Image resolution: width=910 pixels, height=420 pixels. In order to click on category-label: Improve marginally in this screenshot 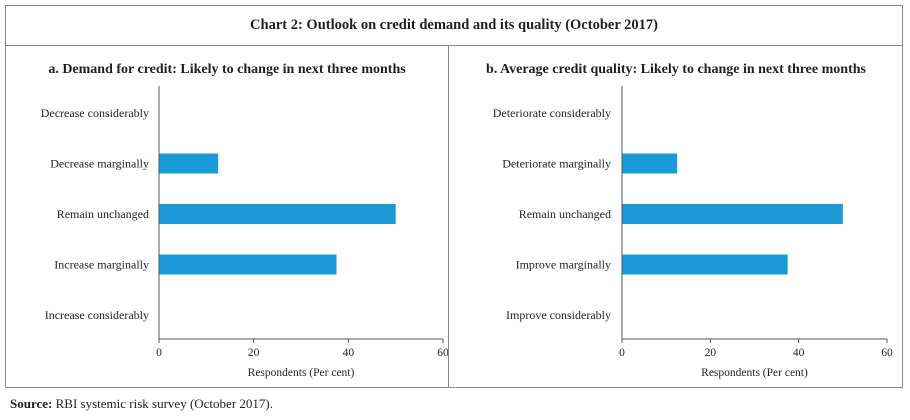, I will do `click(563, 265)`.